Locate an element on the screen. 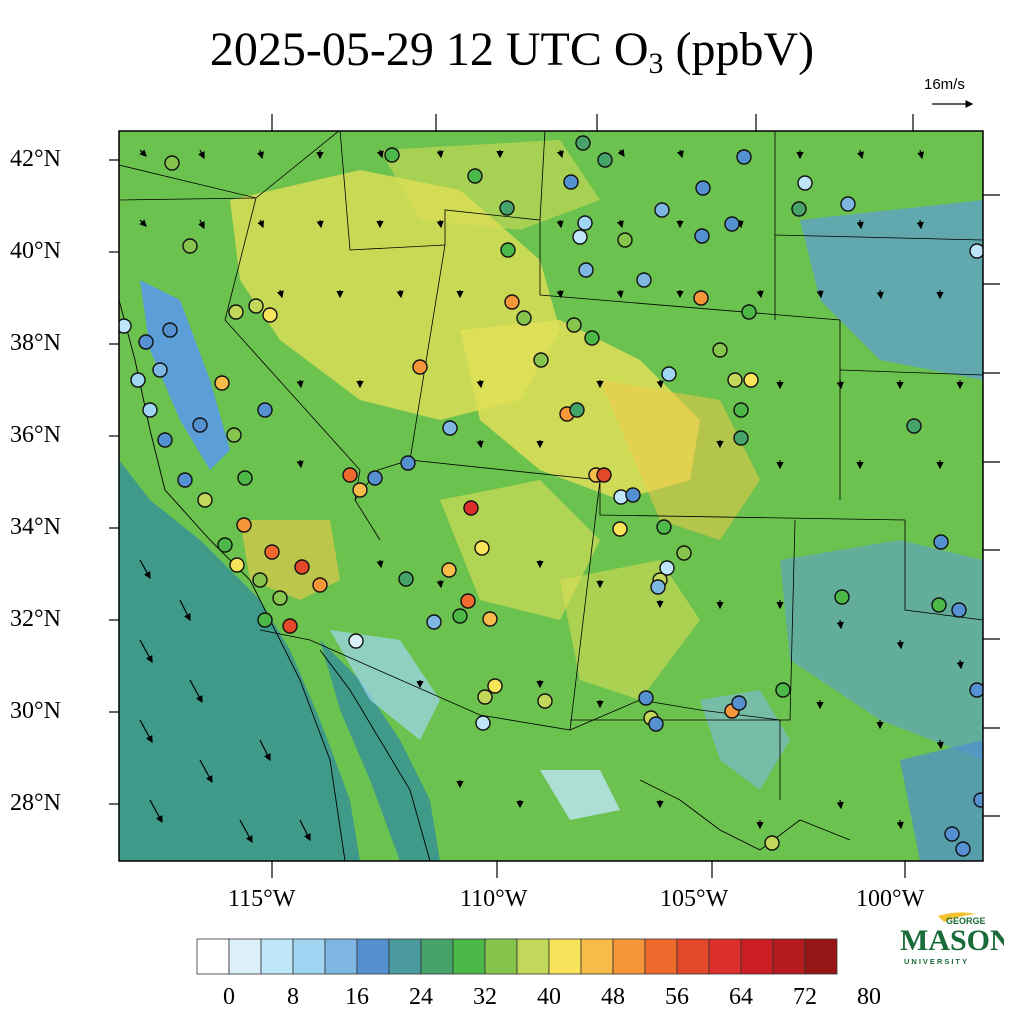 This screenshot has height=1024, width=1024. lat-label: 36°N is located at coordinates (35, 435).